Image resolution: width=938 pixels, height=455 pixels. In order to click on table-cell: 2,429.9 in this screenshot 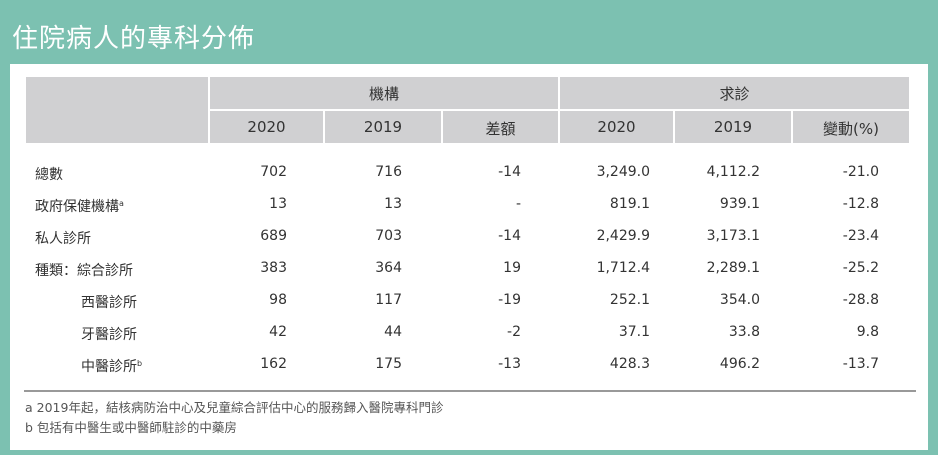, I will do `click(623, 236)`.